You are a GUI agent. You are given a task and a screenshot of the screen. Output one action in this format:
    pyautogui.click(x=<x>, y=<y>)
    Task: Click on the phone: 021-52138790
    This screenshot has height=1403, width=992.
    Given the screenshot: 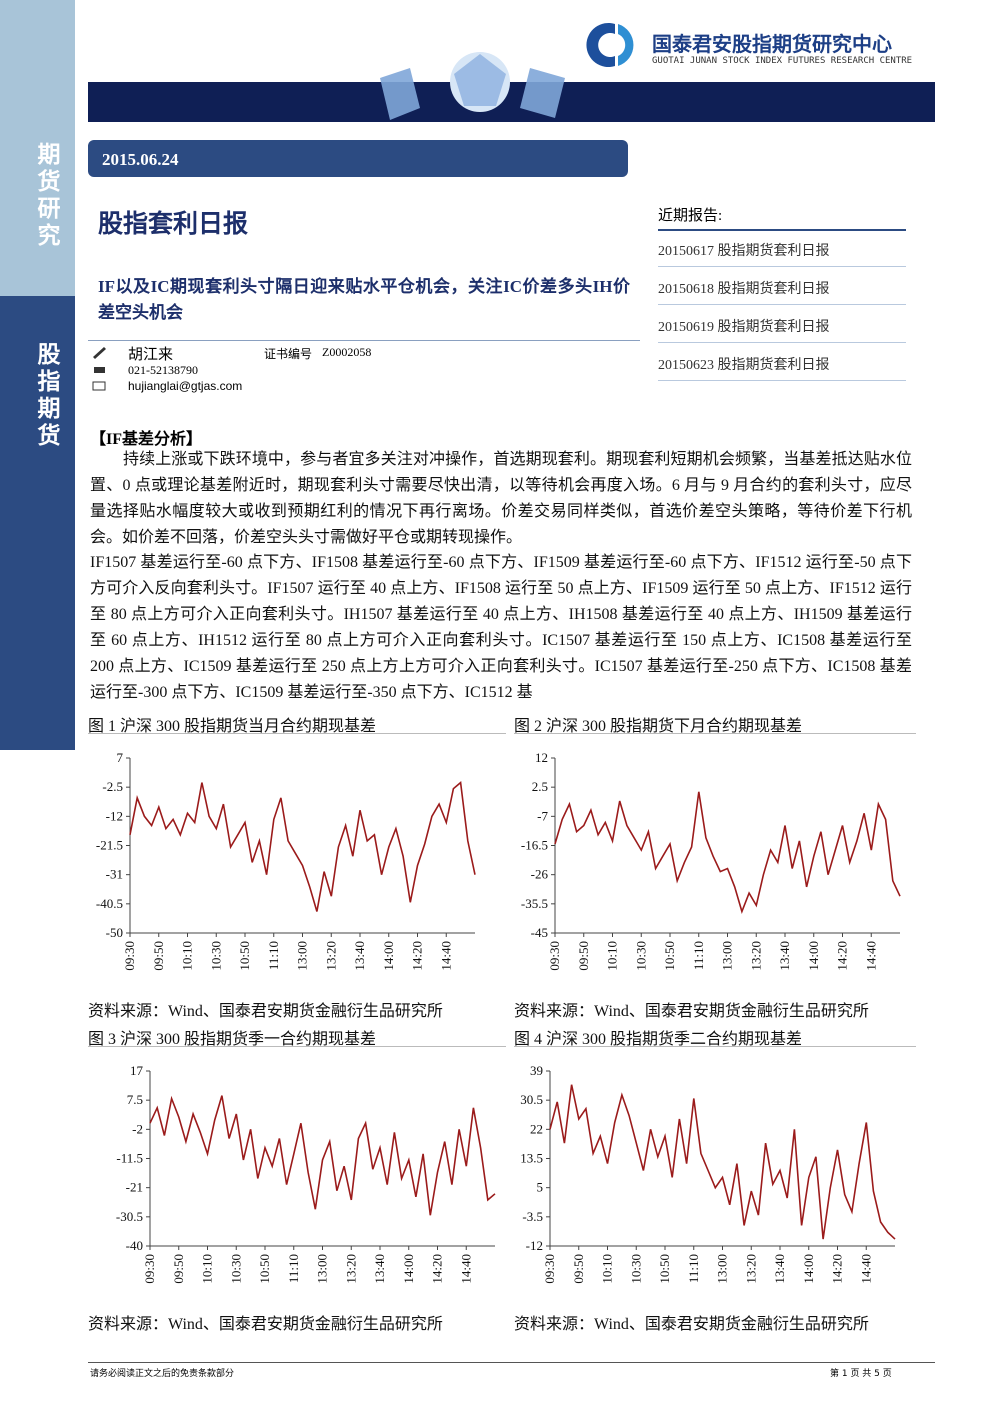 What is the action you would take?
    pyautogui.click(x=163, y=370)
    